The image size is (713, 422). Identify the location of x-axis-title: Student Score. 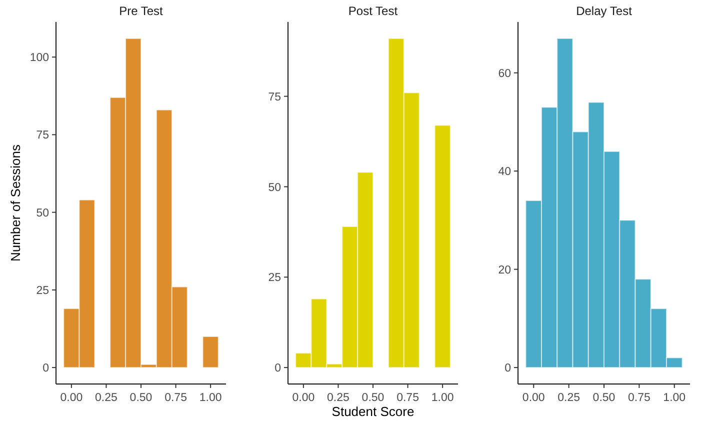
(373, 411).